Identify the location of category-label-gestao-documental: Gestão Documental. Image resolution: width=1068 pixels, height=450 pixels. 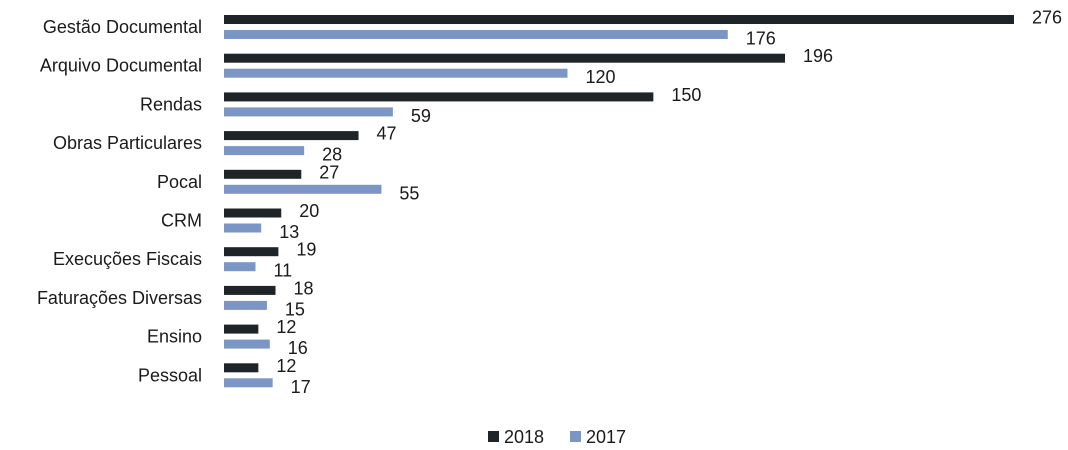
(122, 27).